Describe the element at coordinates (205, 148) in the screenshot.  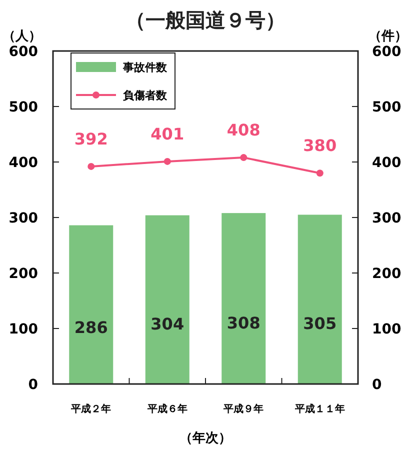
I see `負傷者数: 392 401 408 380` at that location.